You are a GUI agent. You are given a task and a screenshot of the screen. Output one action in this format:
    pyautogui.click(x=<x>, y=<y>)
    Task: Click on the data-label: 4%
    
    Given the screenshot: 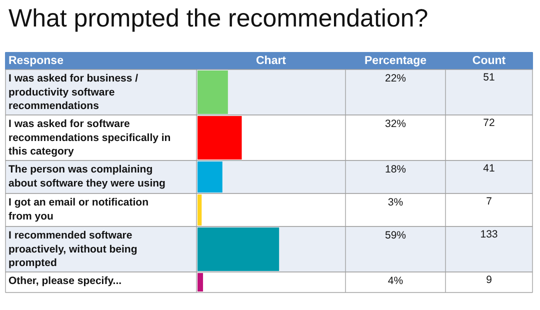 What is the action you would take?
    pyautogui.click(x=396, y=281)
    